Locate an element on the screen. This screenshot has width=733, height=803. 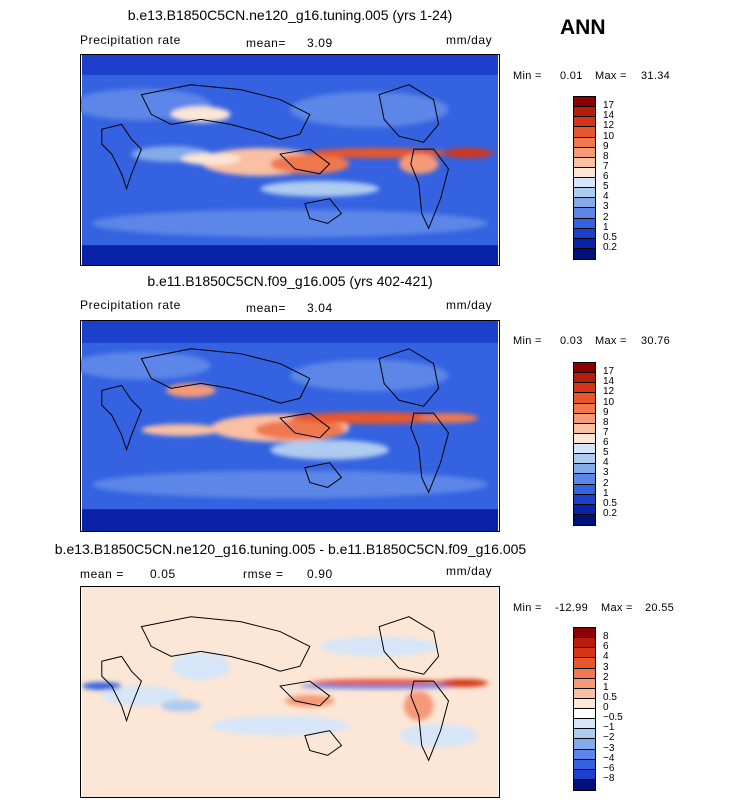
colorbar-level-label: 12 is located at coordinates (609, 392).